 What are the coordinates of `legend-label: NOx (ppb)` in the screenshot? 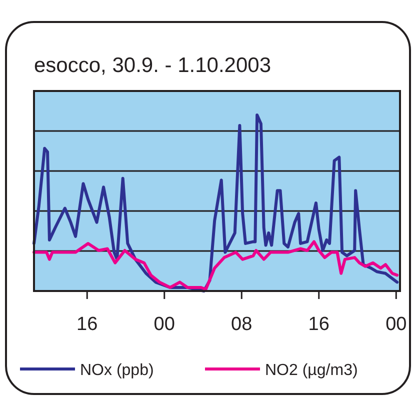 It's located at (117, 370).